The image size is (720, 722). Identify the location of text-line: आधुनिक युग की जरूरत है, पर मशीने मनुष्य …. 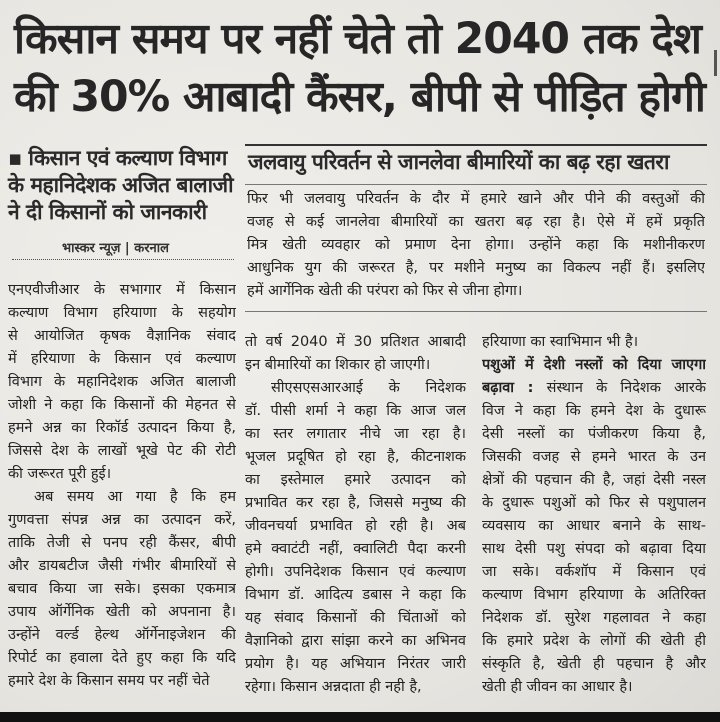
(476, 268).